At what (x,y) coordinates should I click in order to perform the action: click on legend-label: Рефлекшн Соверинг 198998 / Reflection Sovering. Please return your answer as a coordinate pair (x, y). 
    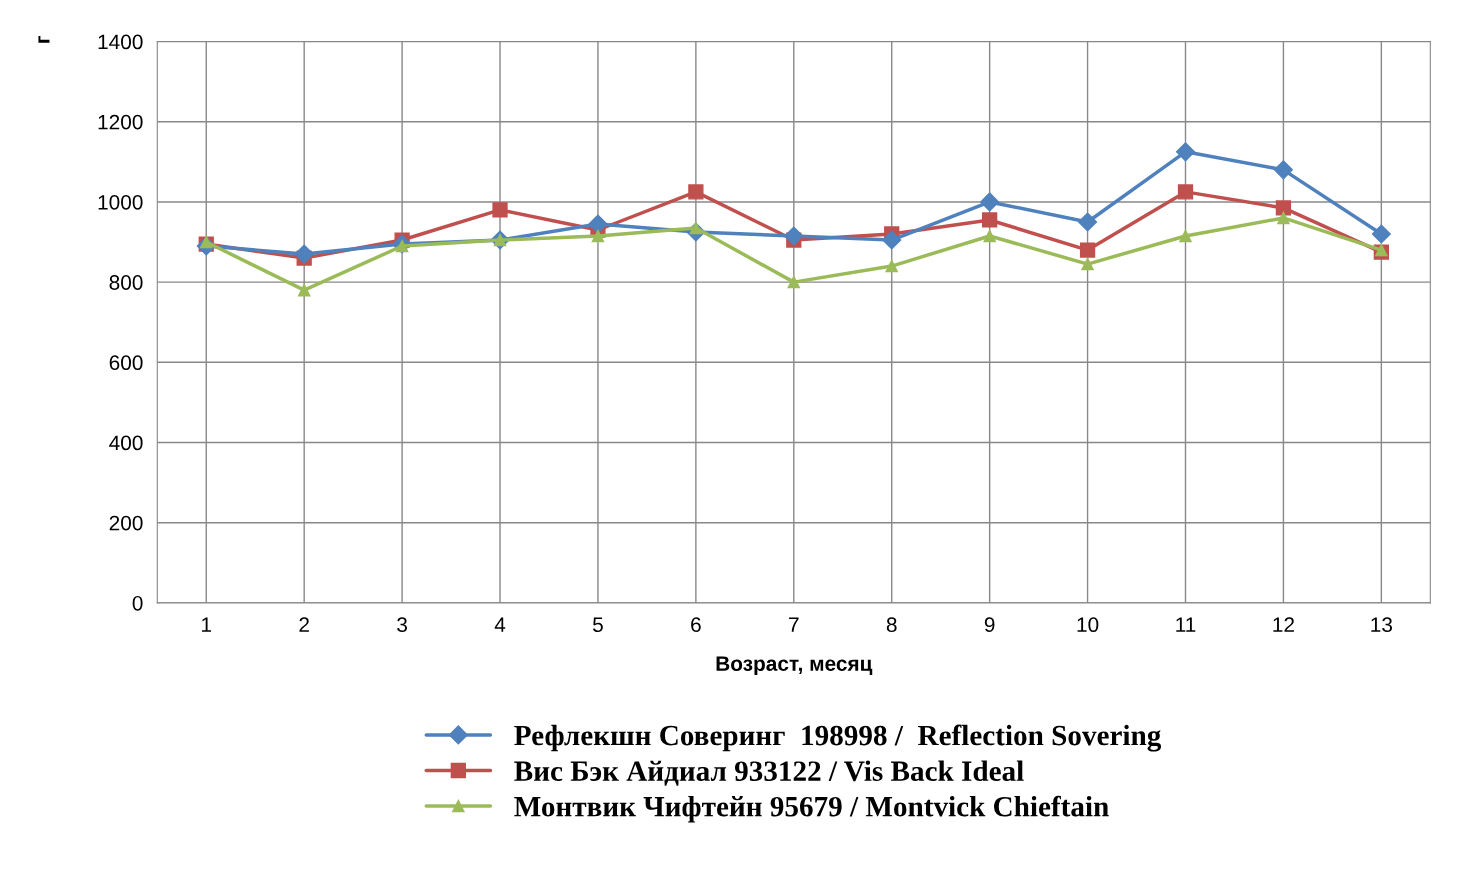
    Looking at the image, I should click on (838, 738).